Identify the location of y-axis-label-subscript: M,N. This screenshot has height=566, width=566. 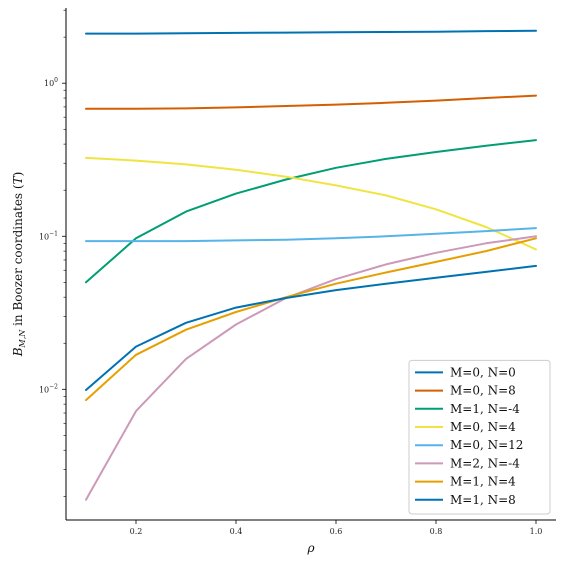
(22, 339).